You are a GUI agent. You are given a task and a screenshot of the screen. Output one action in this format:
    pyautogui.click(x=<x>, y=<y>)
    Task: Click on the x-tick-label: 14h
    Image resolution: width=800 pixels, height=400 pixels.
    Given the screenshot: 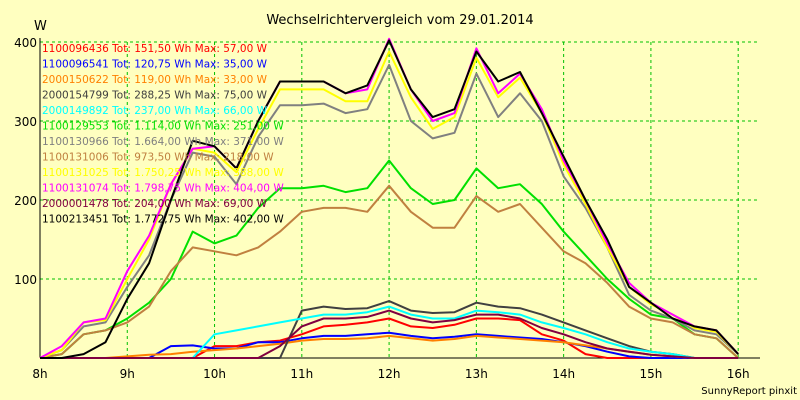 What is the action you would take?
    pyautogui.click(x=563, y=374)
    